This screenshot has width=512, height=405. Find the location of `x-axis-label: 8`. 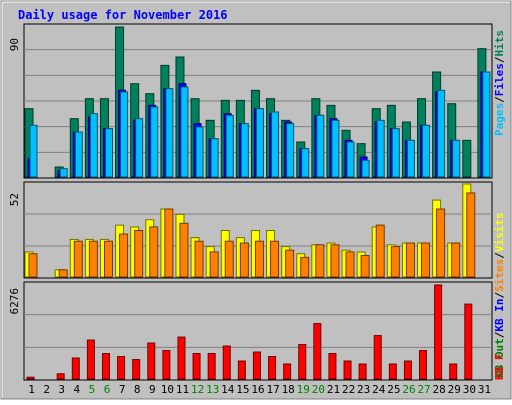

x-axis-label: 8 is located at coordinates (137, 389).